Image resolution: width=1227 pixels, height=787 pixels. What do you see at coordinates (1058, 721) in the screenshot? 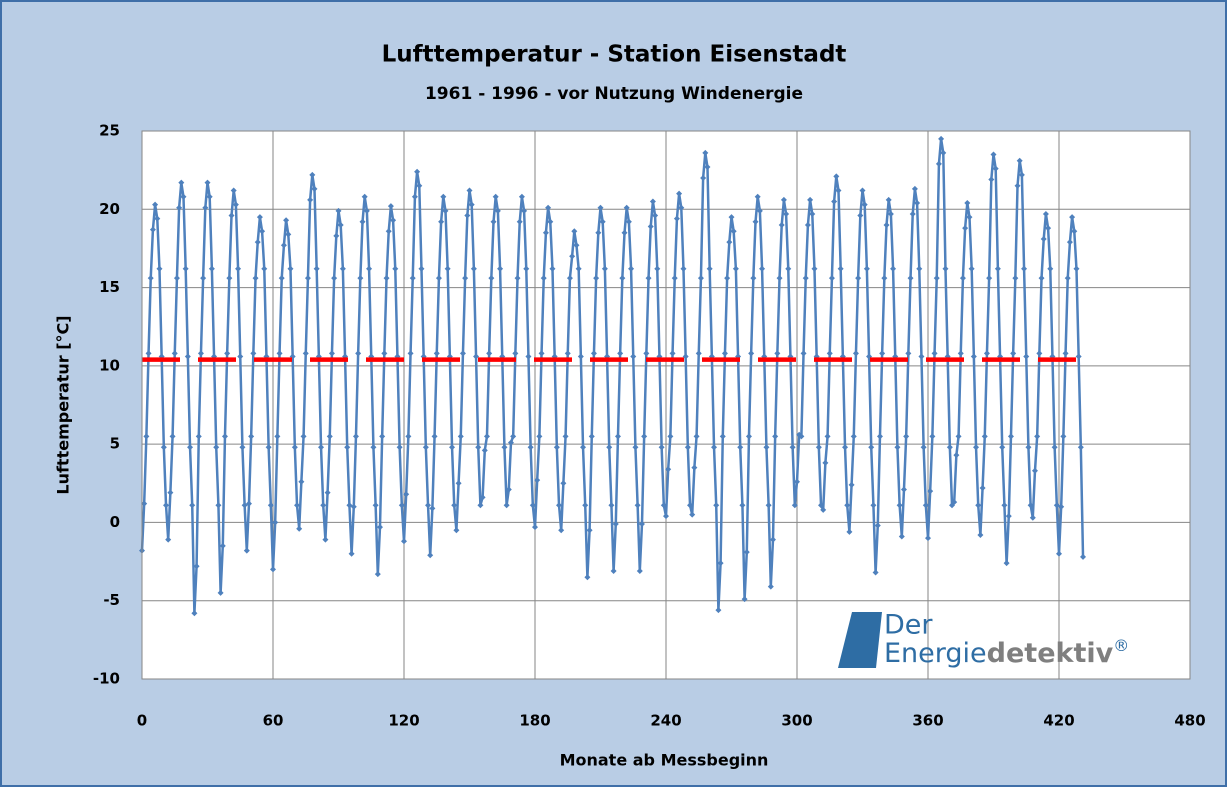
I see `x-tick-label: 420` at bounding box center [1058, 721].